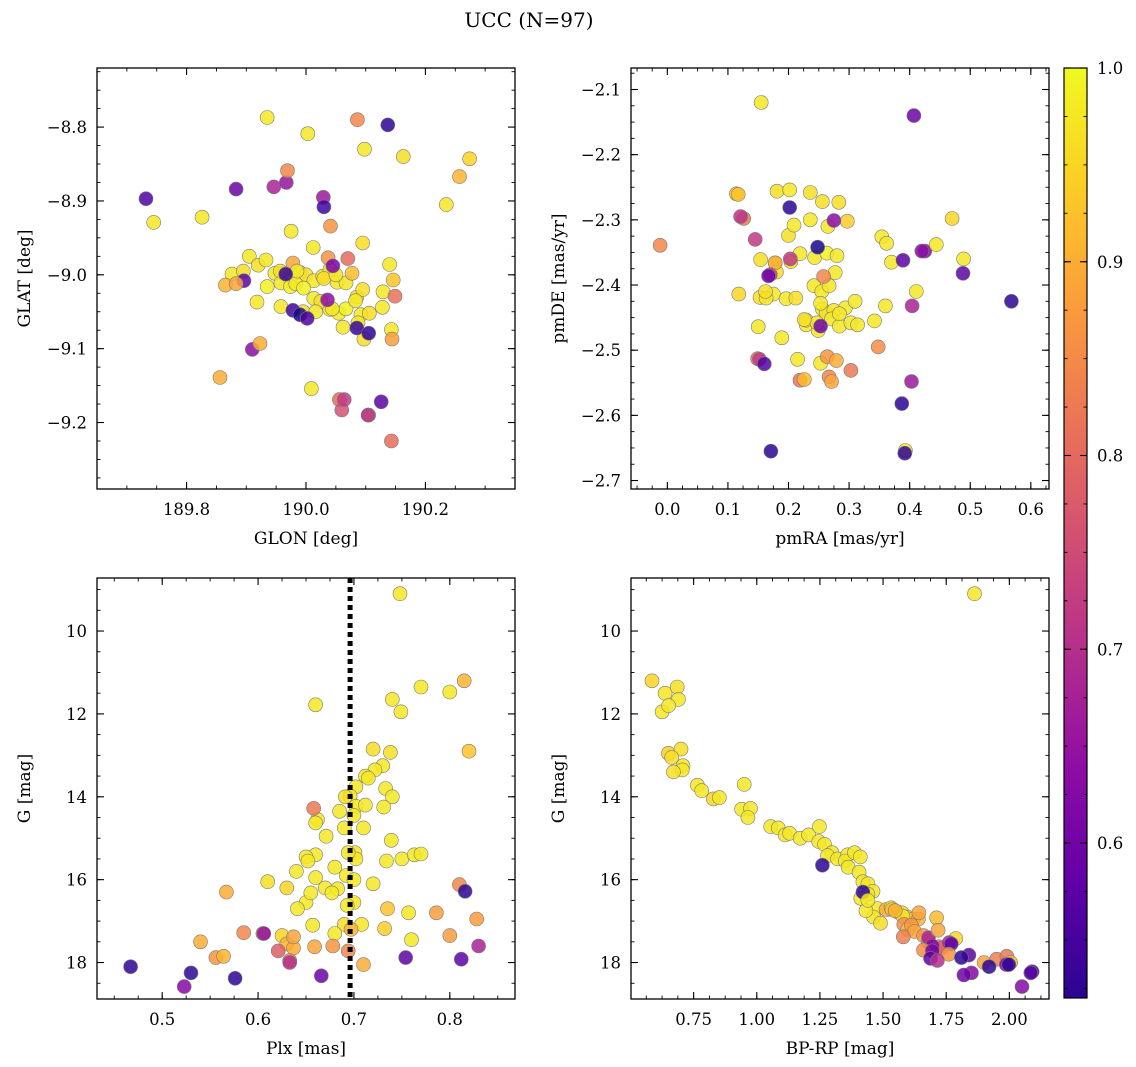  Describe the element at coordinates (76, 880) in the screenshot. I see `plx-g-ytick-label: 16` at that location.